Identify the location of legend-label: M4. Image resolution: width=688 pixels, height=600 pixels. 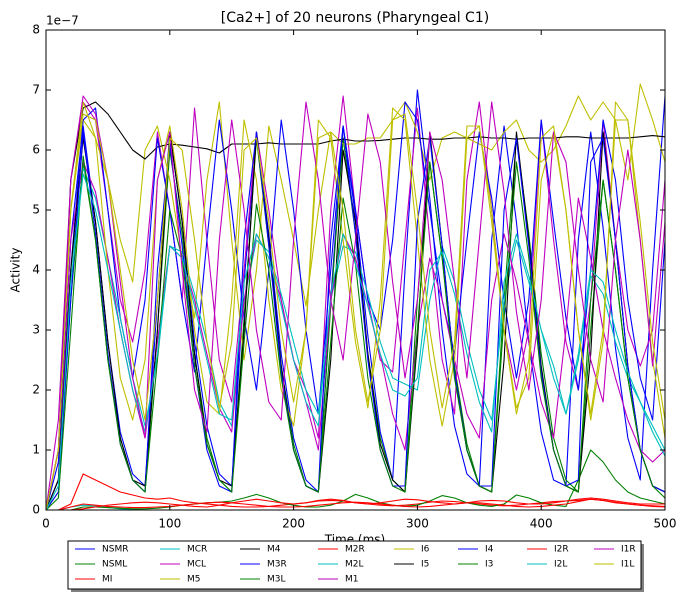
(274, 550).